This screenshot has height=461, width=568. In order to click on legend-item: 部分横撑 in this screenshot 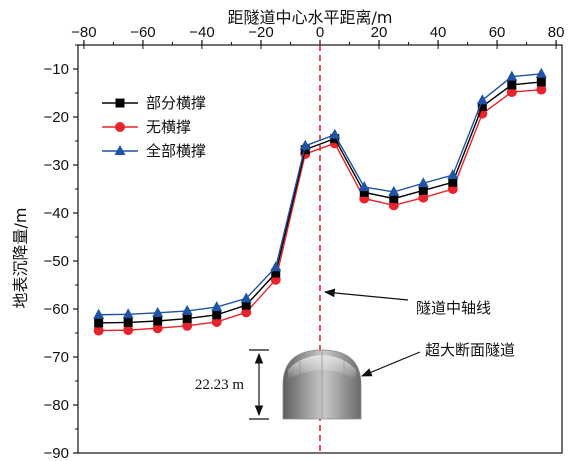, I will do `click(154, 103)`.